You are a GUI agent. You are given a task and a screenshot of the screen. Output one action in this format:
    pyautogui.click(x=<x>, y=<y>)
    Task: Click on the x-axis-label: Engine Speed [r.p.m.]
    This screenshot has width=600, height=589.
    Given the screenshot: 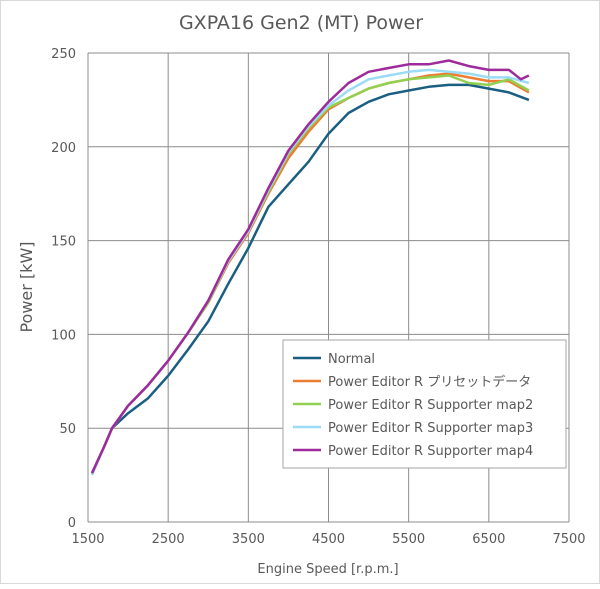 What is the action you would take?
    pyautogui.click(x=327, y=569)
    